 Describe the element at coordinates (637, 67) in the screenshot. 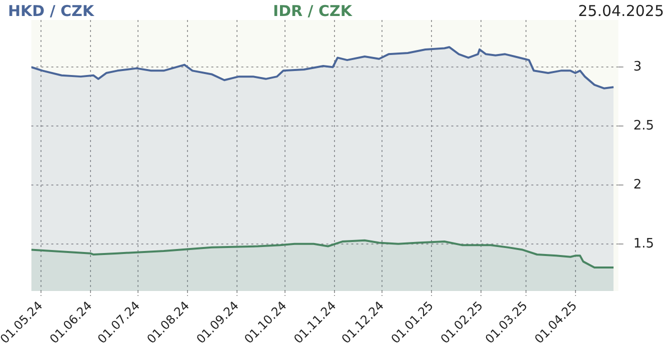

I see `y-tick-label: 3` at that location.